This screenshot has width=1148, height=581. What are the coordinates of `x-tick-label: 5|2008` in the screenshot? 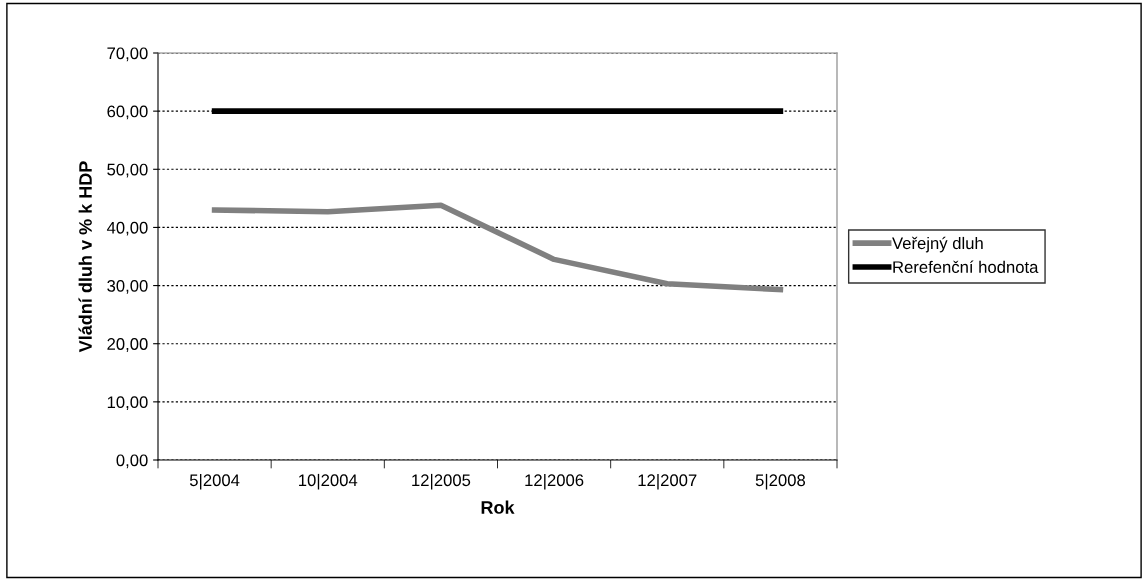 It's located at (780, 481).